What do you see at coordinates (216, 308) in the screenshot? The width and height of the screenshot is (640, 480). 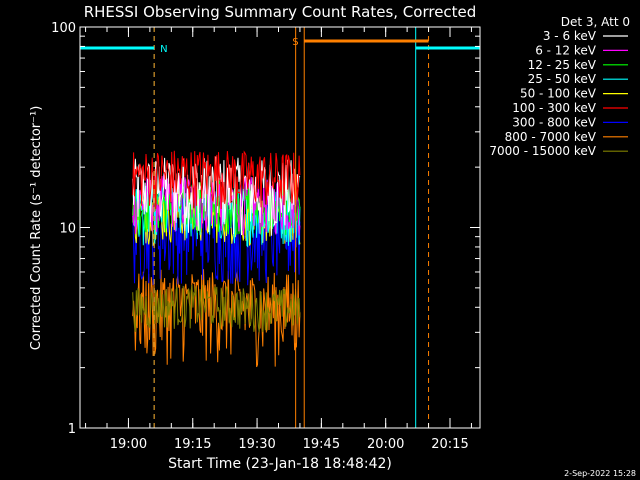 I see `series-line-7000-15000-kev` at bounding box center [216, 308].